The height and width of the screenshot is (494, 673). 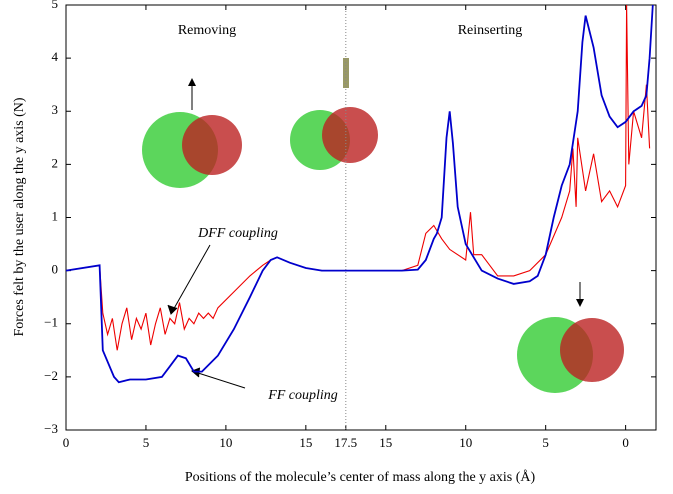 I want to click on y-tick-label: −2, so click(x=51, y=375).